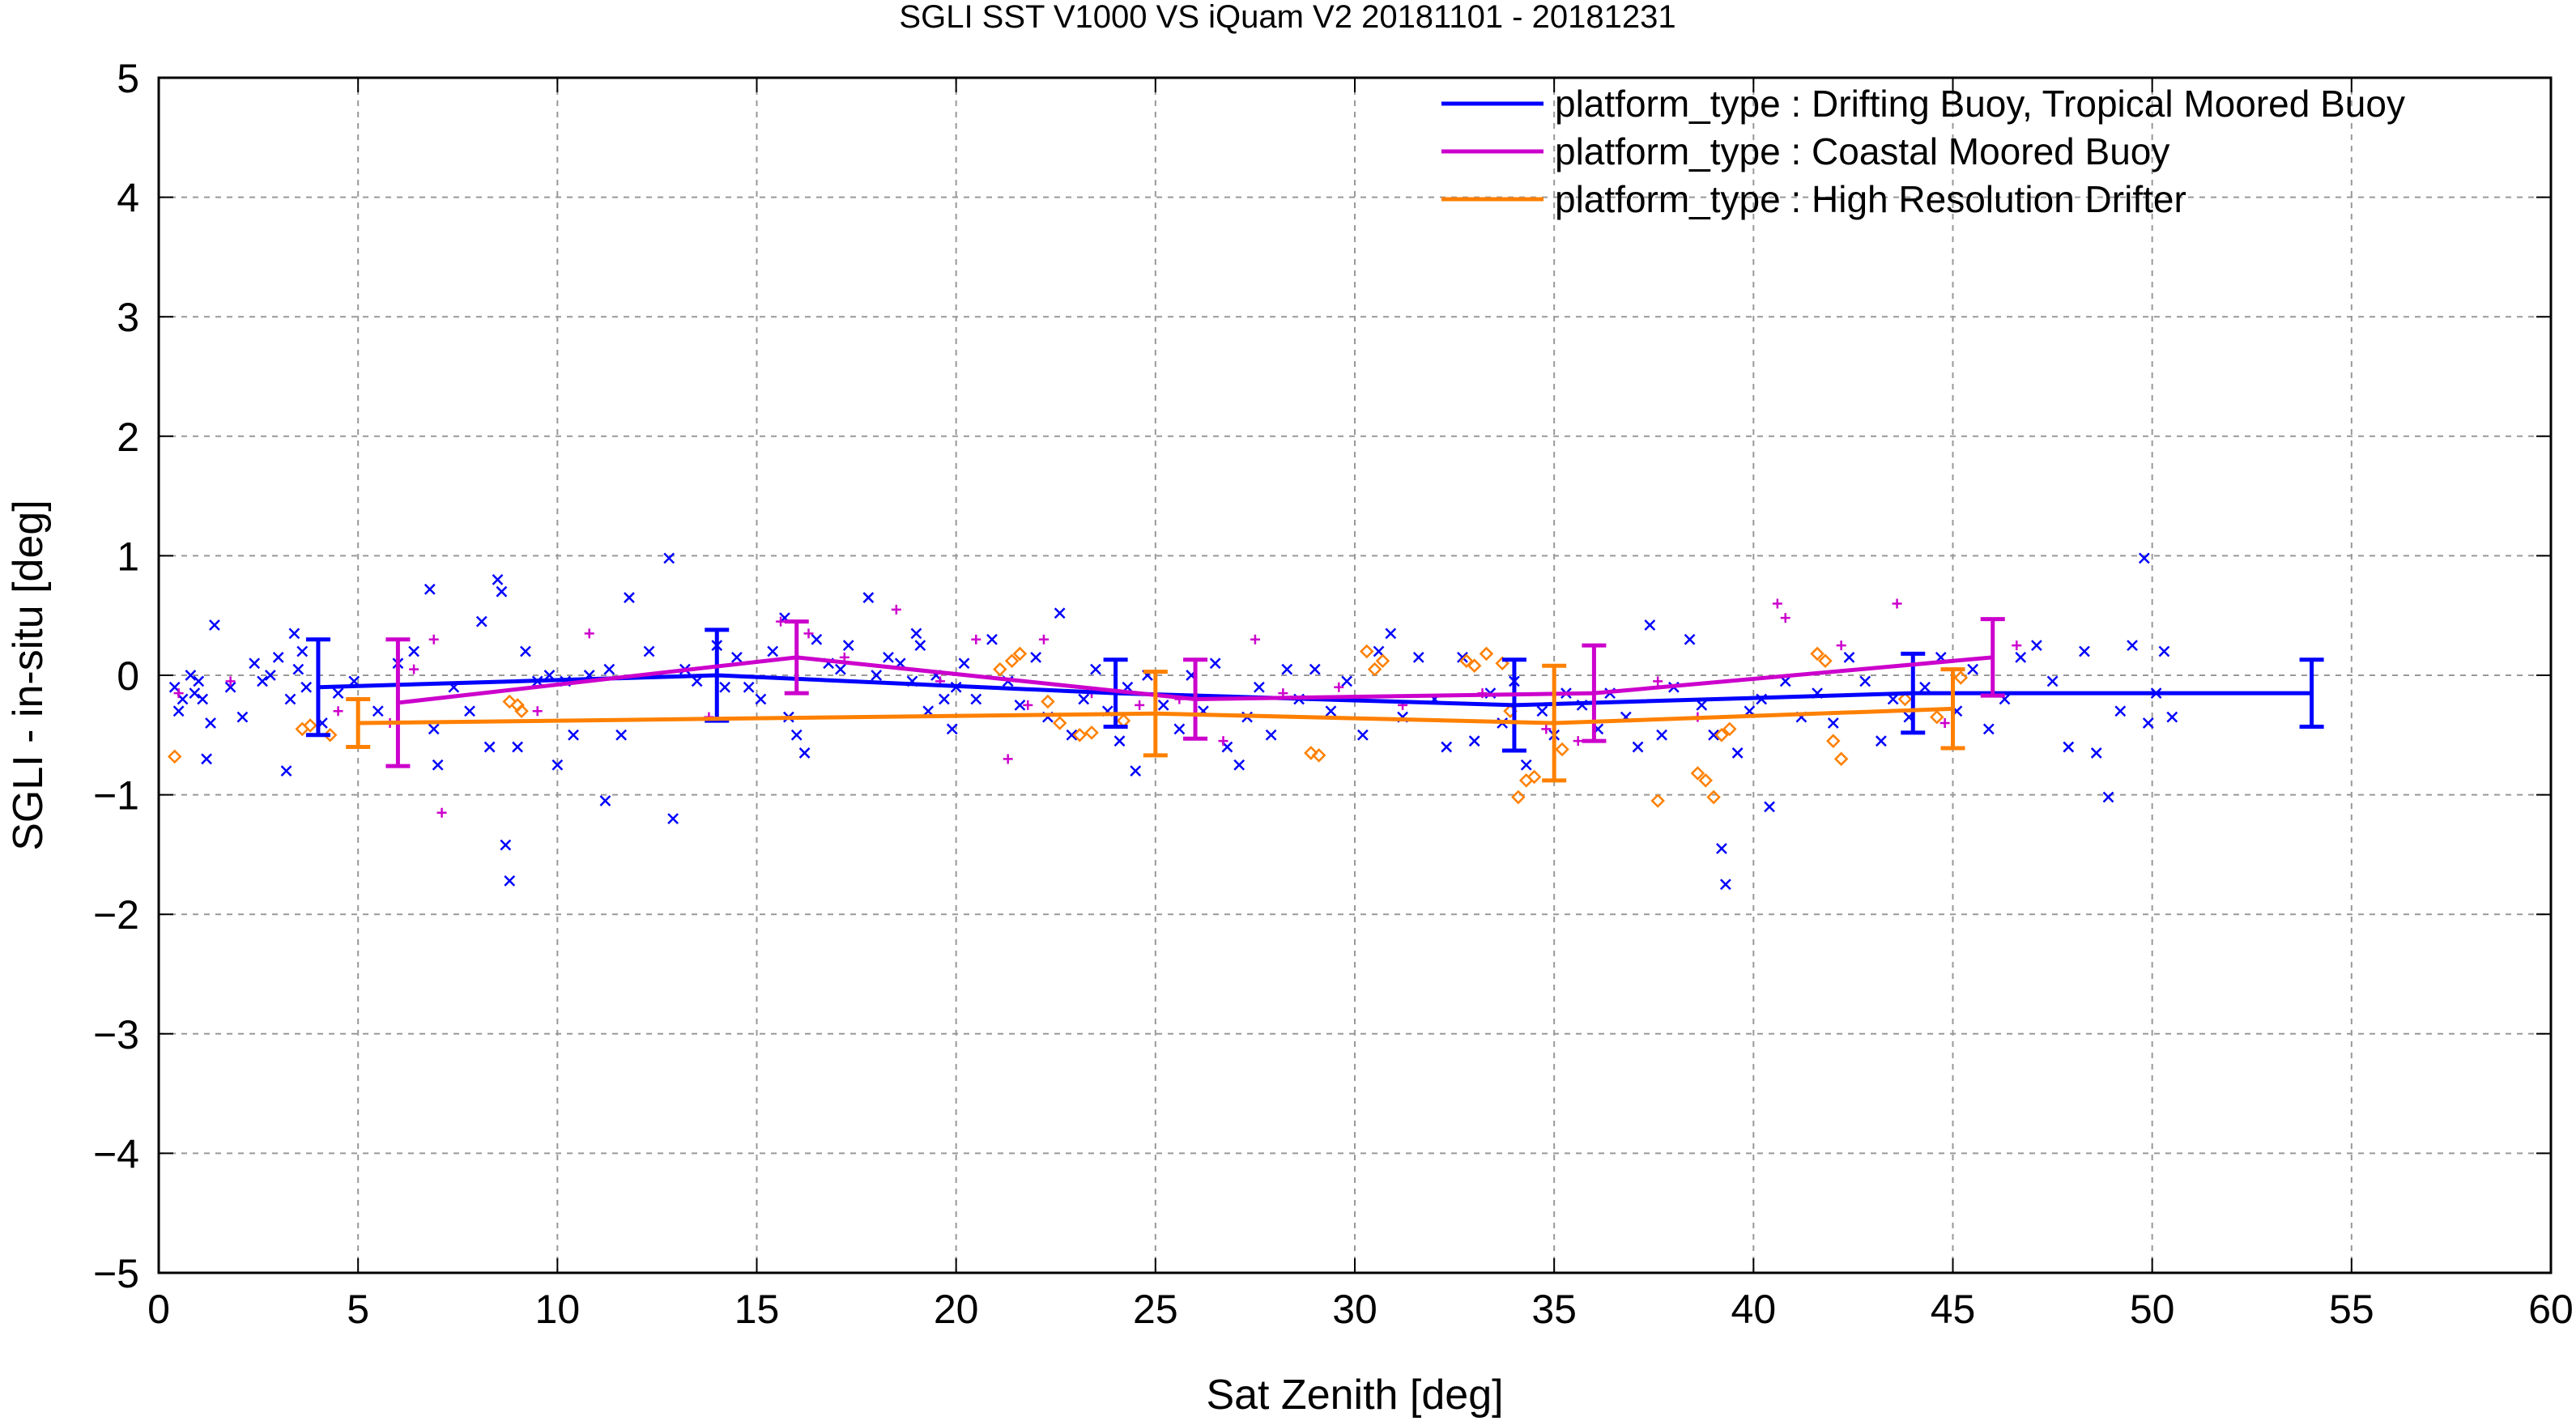 The image size is (2576, 1421). What do you see at coordinates (1862, 151) in the screenshot?
I see `legend-label: platform_type : Coastal Moored Buoy` at bounding box center [1862, 151].